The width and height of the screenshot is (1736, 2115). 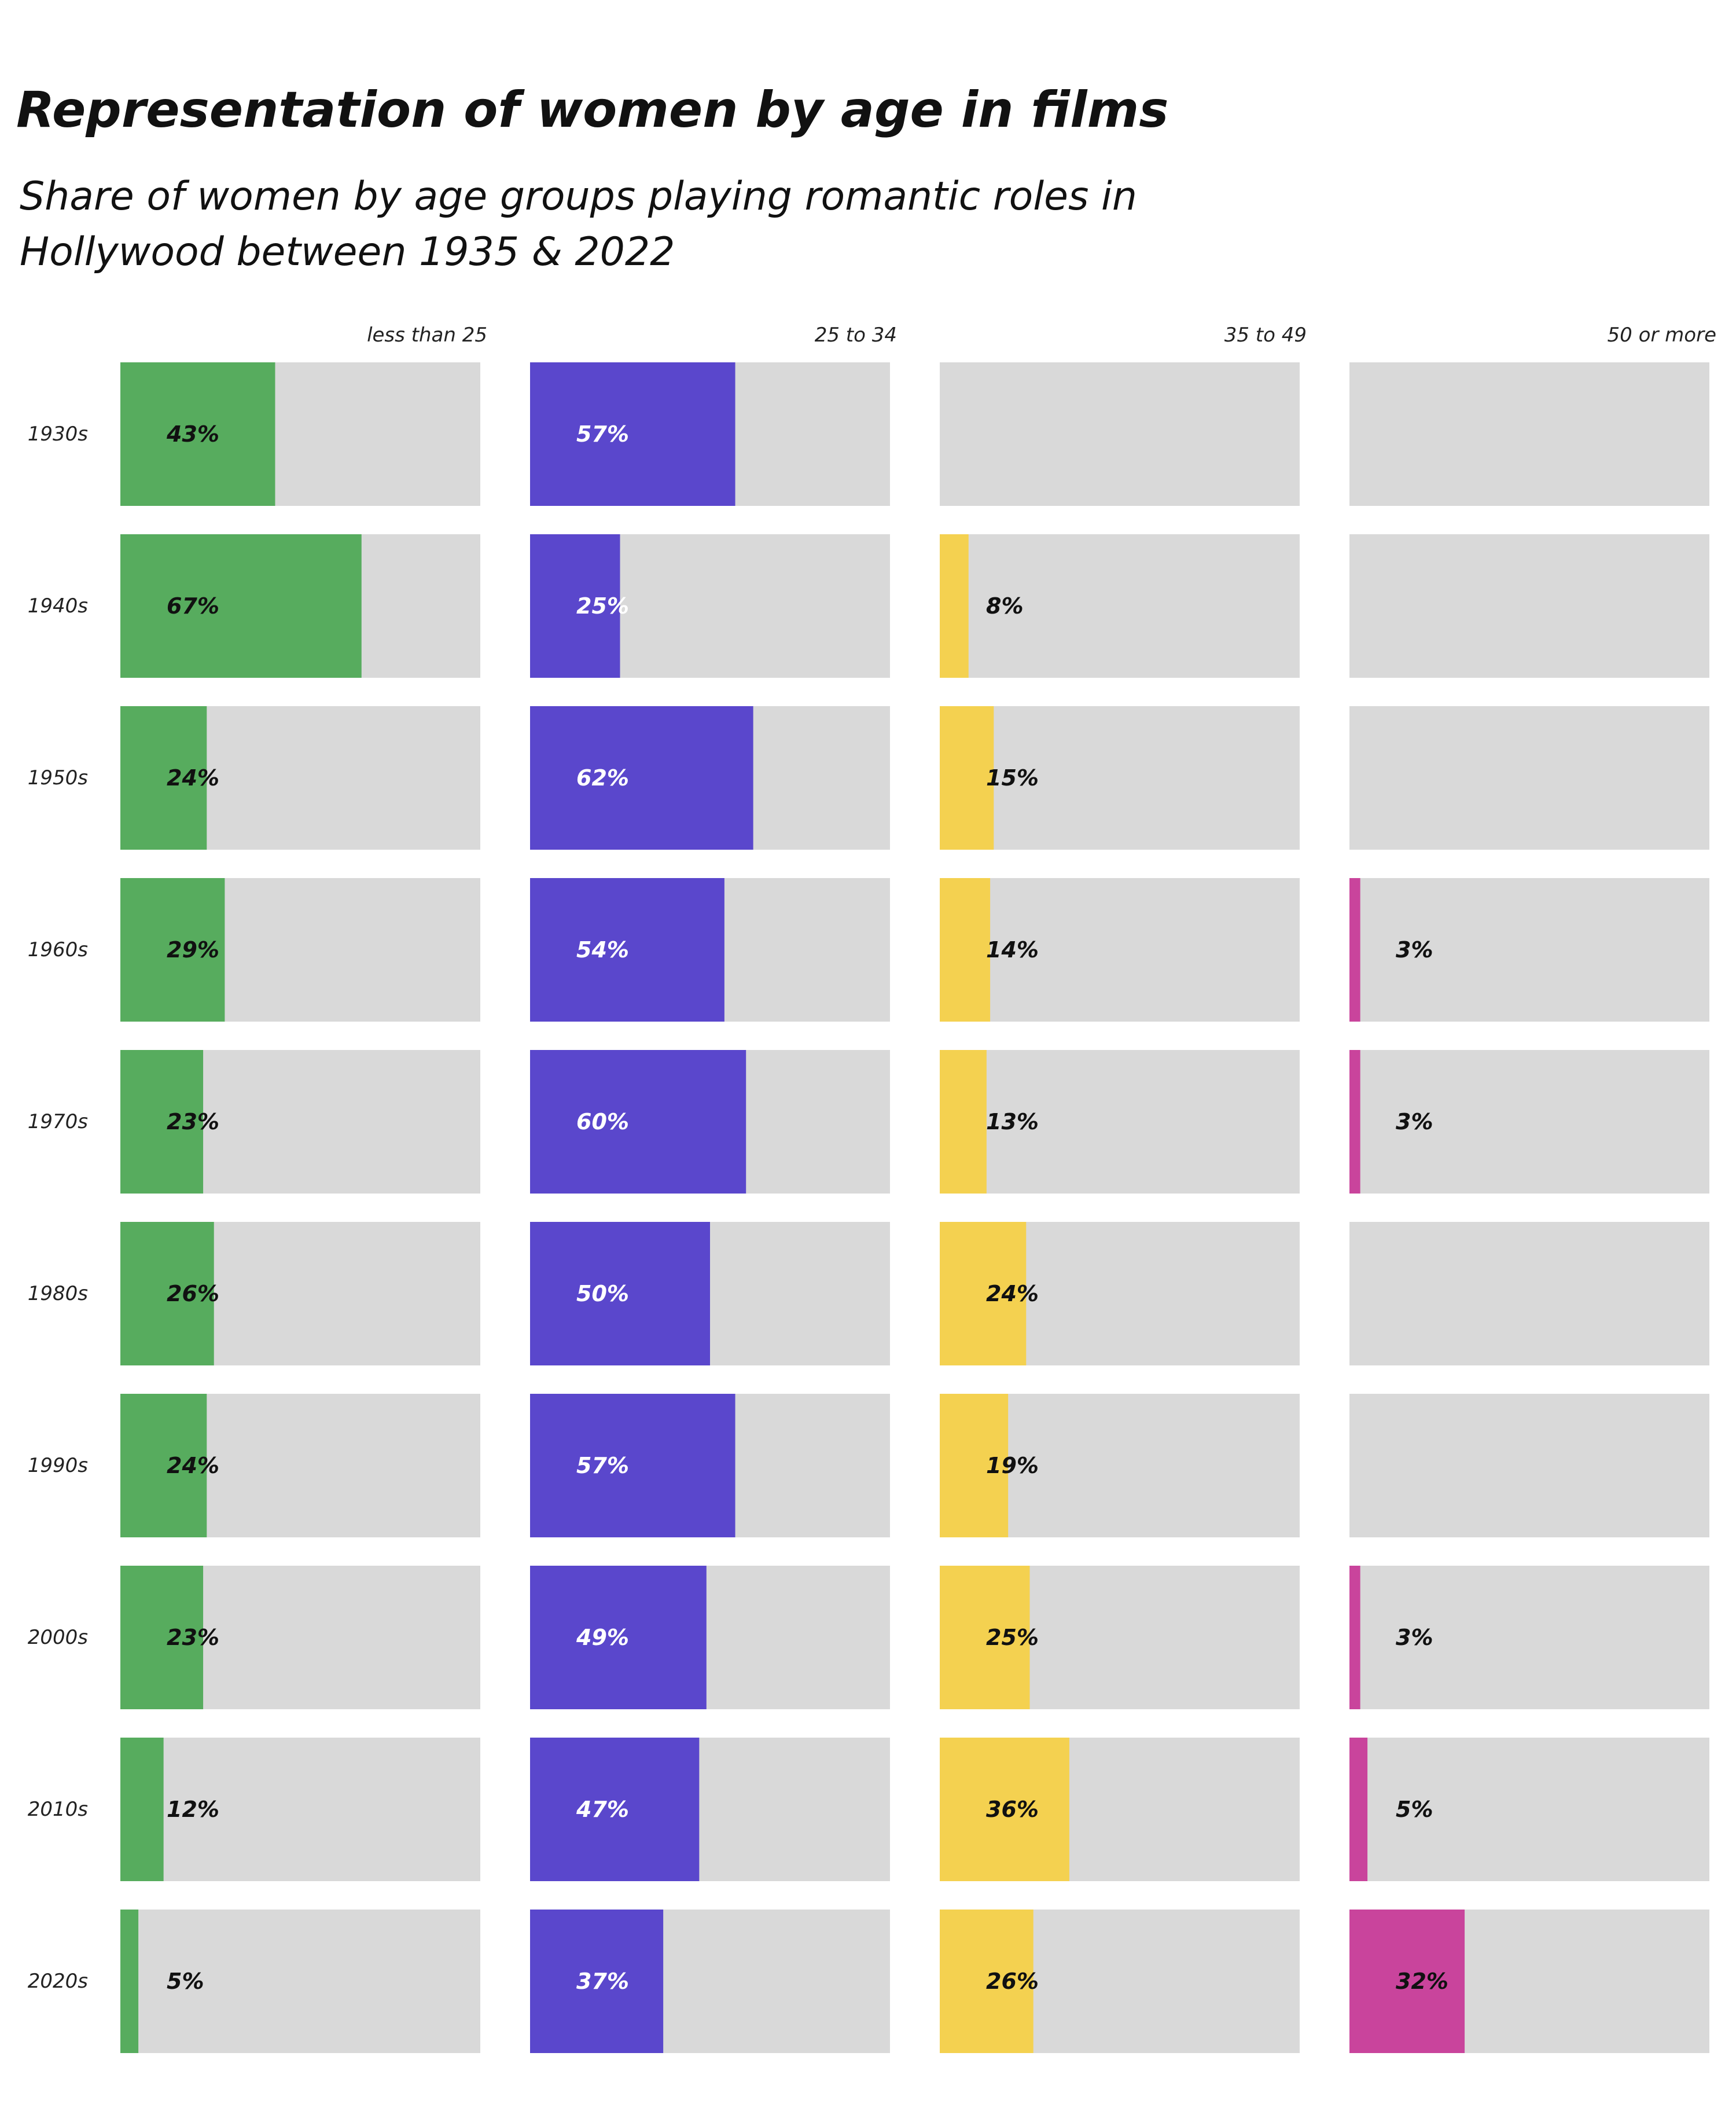 What do you see at coordinates (575, 606) in the screenshot?
I see `bar-25-to-34-1940s` at bounding box center [575, 606].